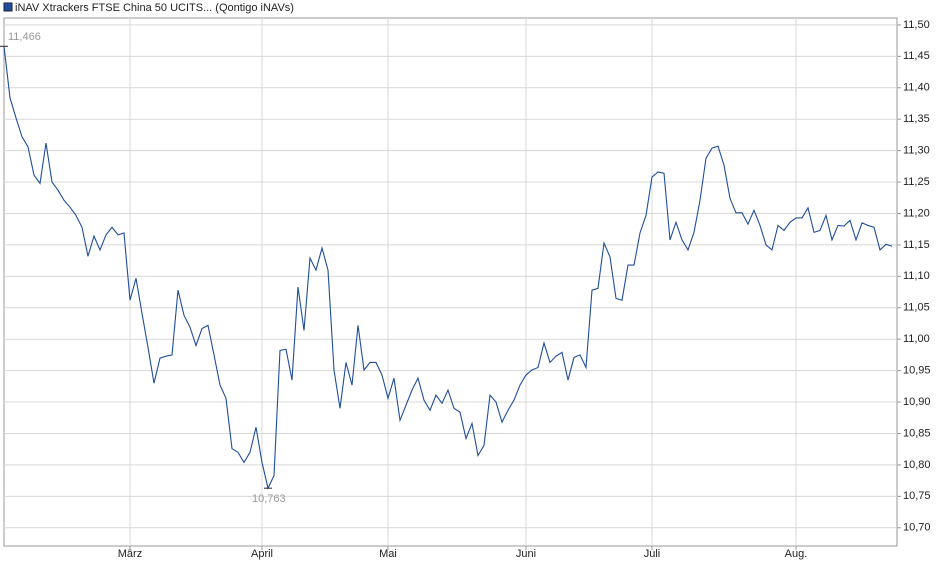 The height and width of the screenshot is (579, 940). I want to click on x-tick-label: April, so click(262, 554).